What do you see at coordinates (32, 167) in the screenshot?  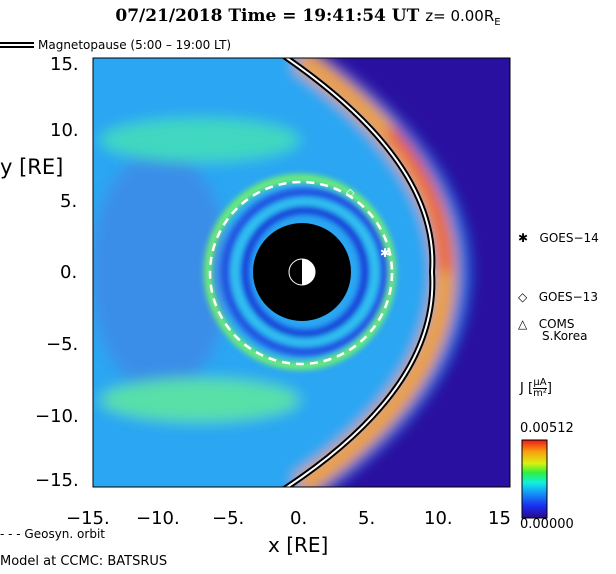 I see `y-axis-label: y [RE]` at bounding box center [32, 167].